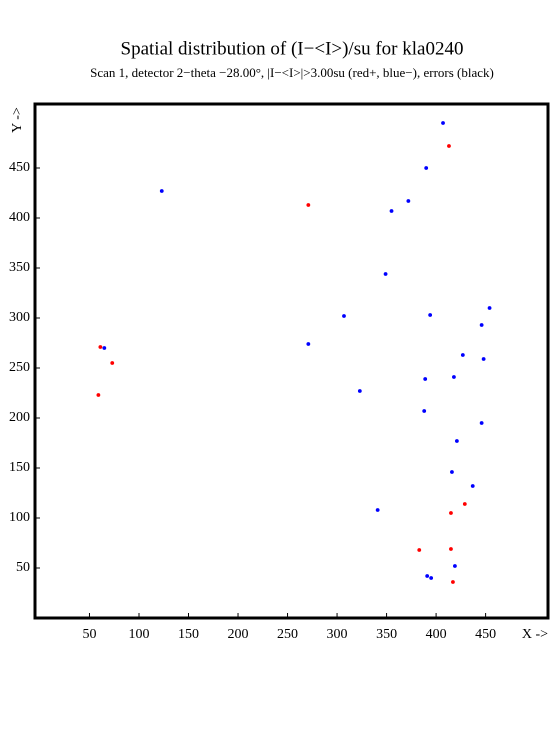 This screenshot has width=555, height=730. I want to click on x-tick-label: 50, so click(89, 634).